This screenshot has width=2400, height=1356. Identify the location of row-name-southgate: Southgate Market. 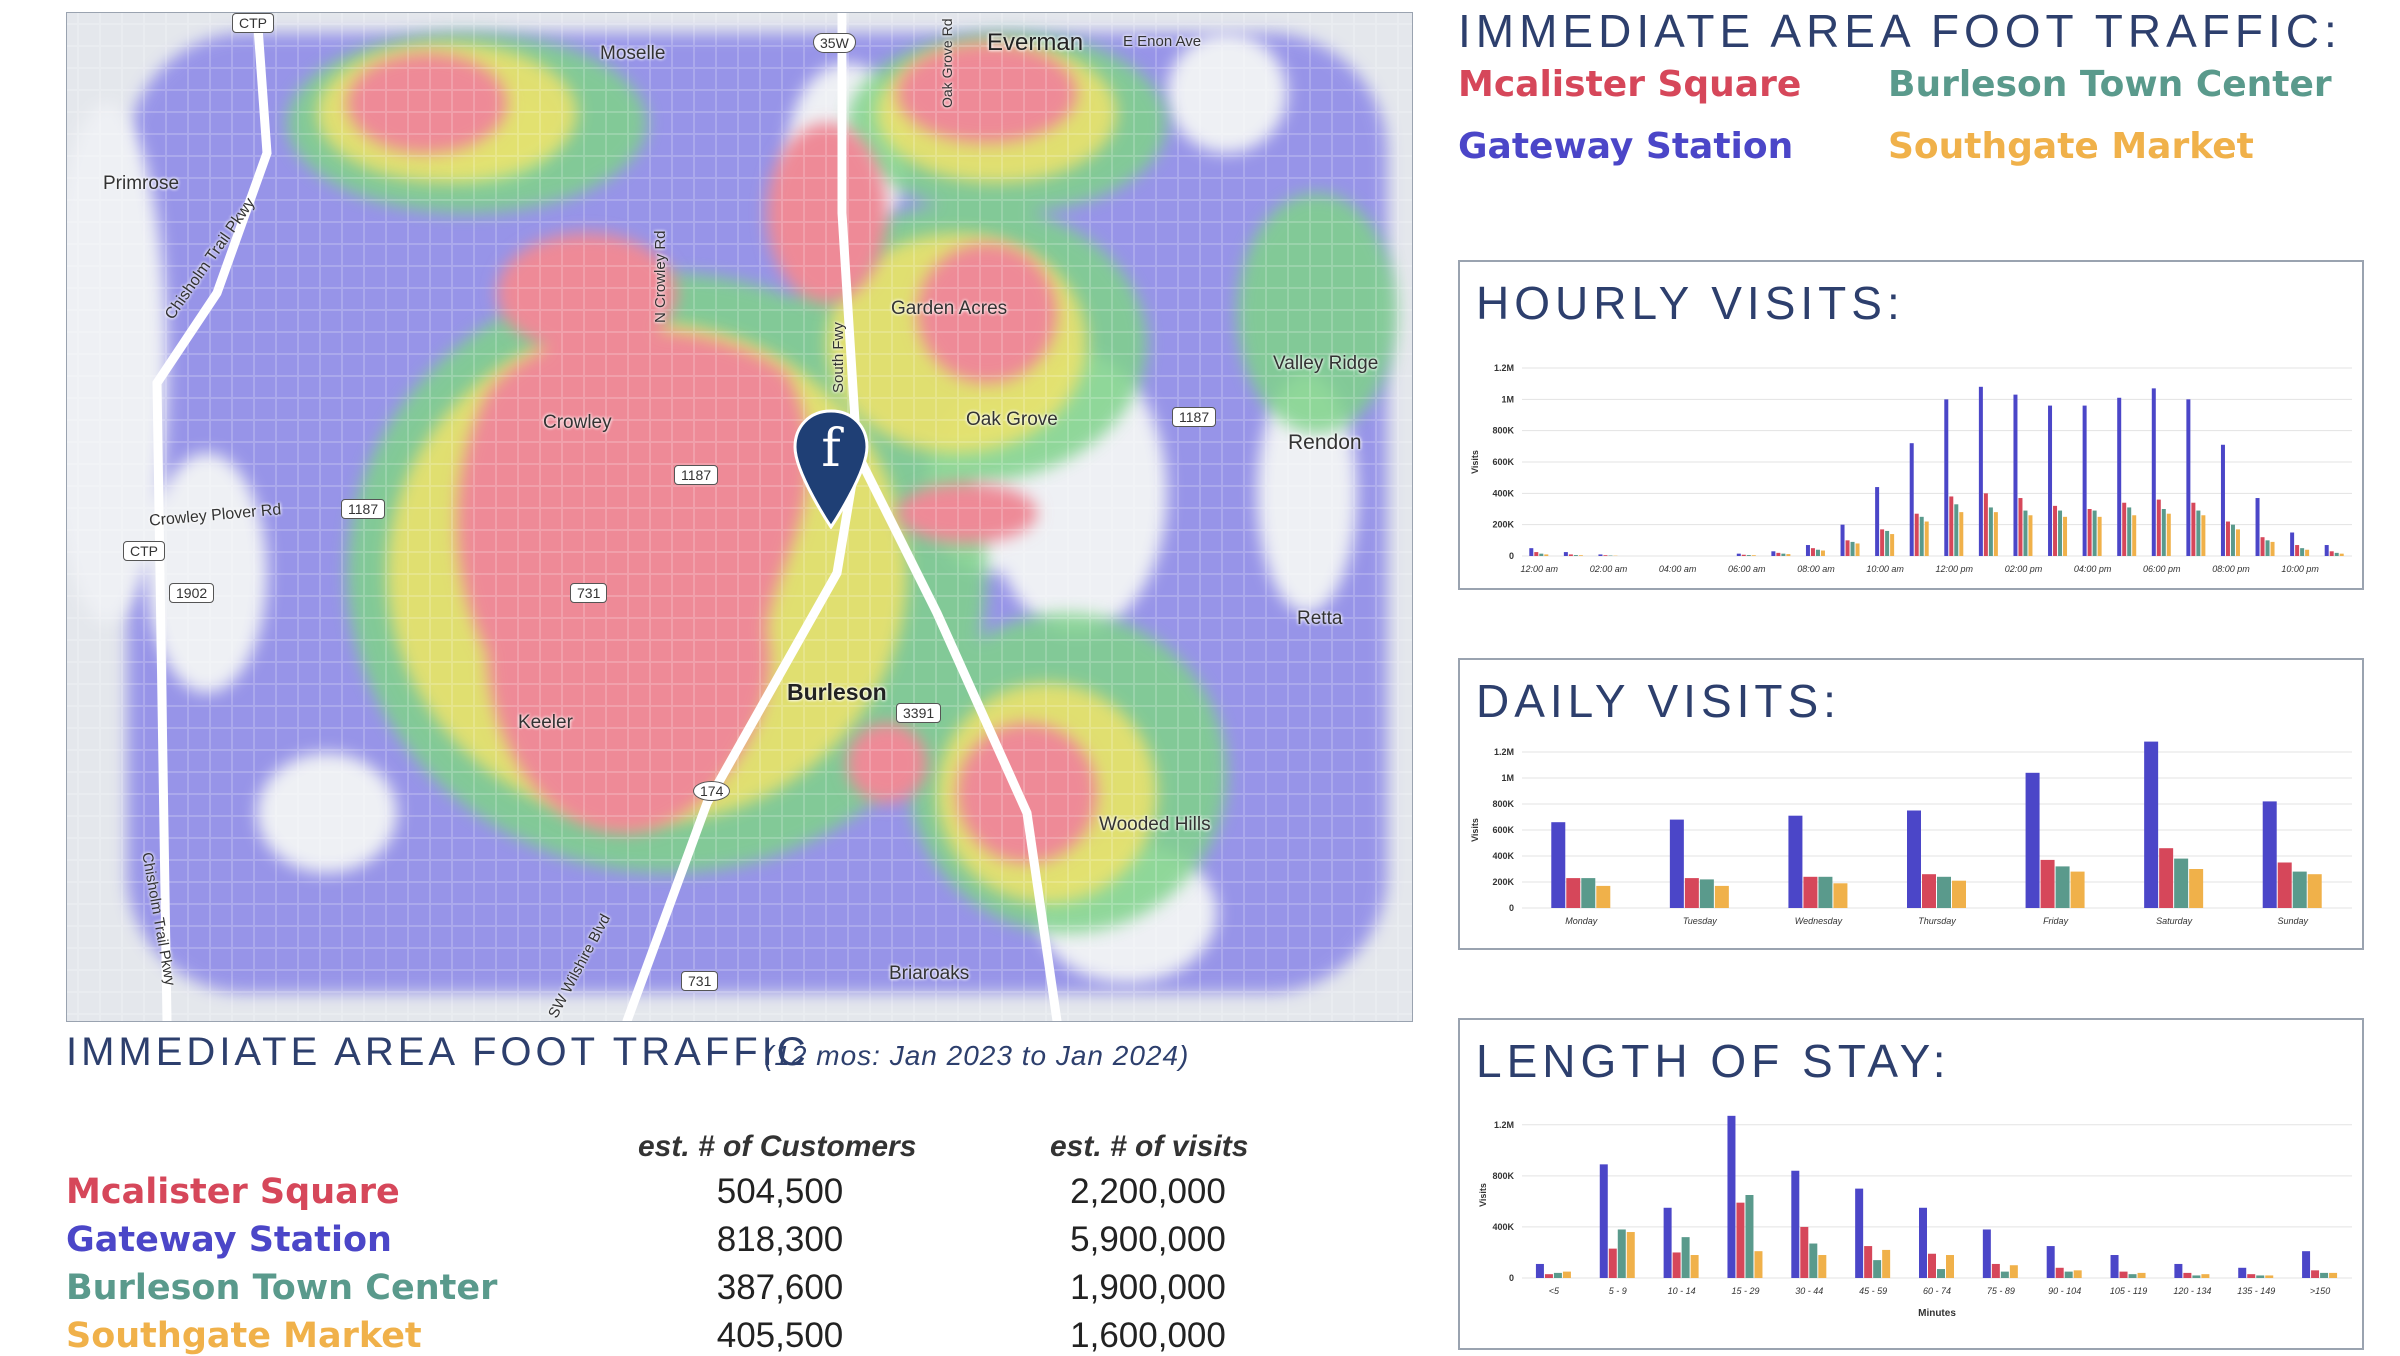
(244, 1336).